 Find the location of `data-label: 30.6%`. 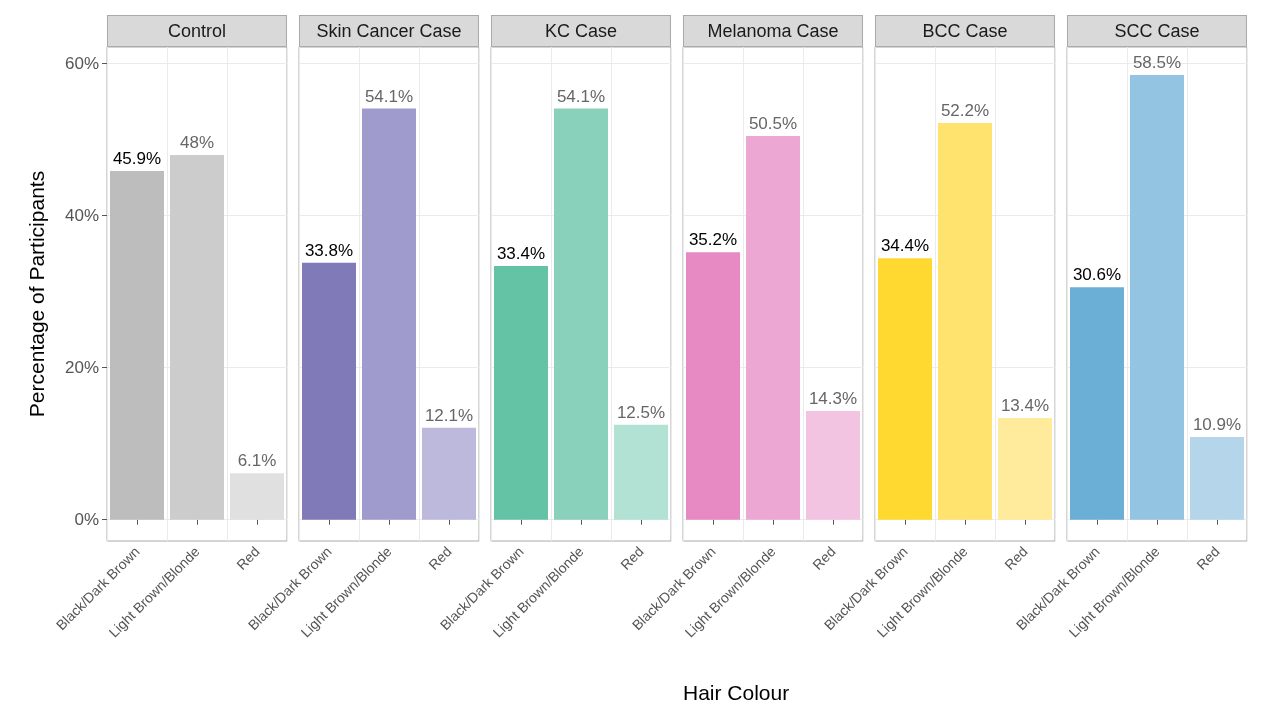

data-label: 30.6% is located at coordinates (1097, 275).